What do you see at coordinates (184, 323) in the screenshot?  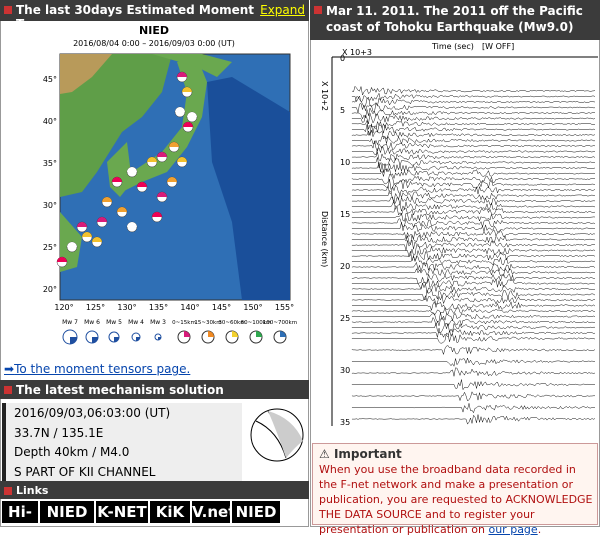 I see `depth-label: 0~15km` at bounding box center [184, 323].